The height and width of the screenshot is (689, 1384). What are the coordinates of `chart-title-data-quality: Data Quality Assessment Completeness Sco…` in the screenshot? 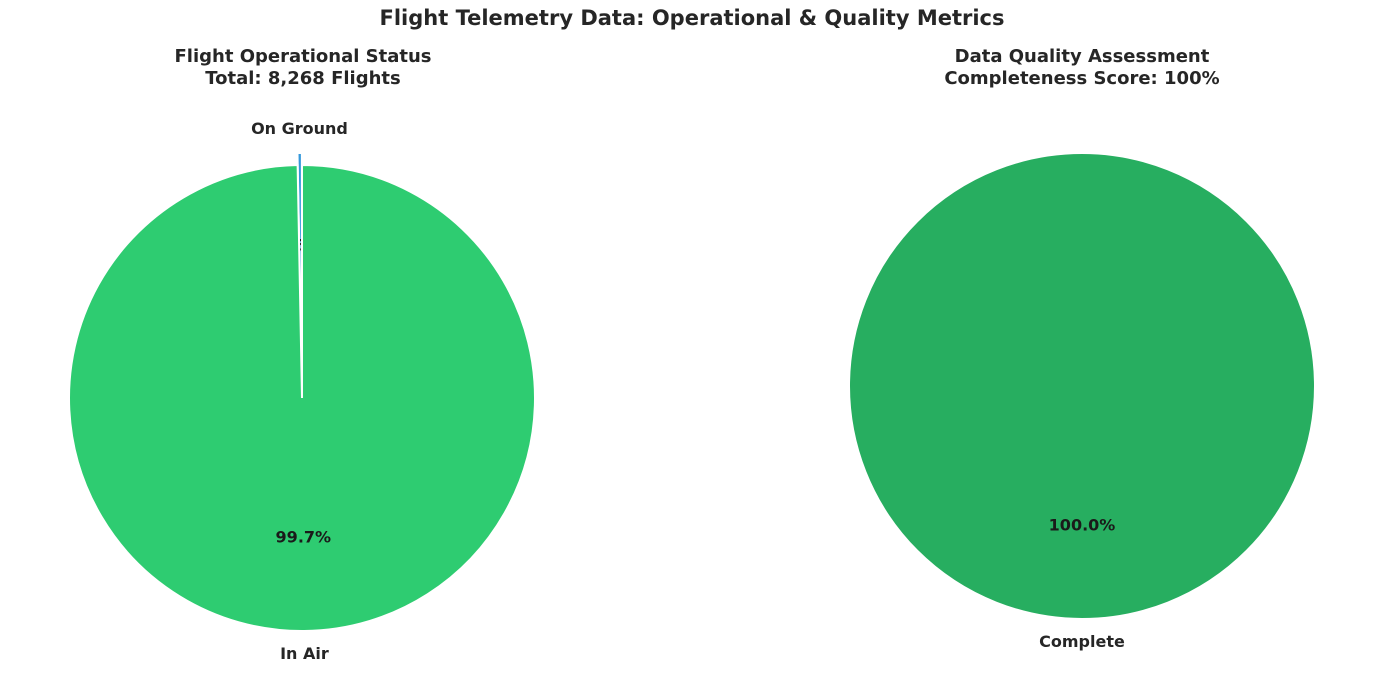 It's located at (1082, 68).